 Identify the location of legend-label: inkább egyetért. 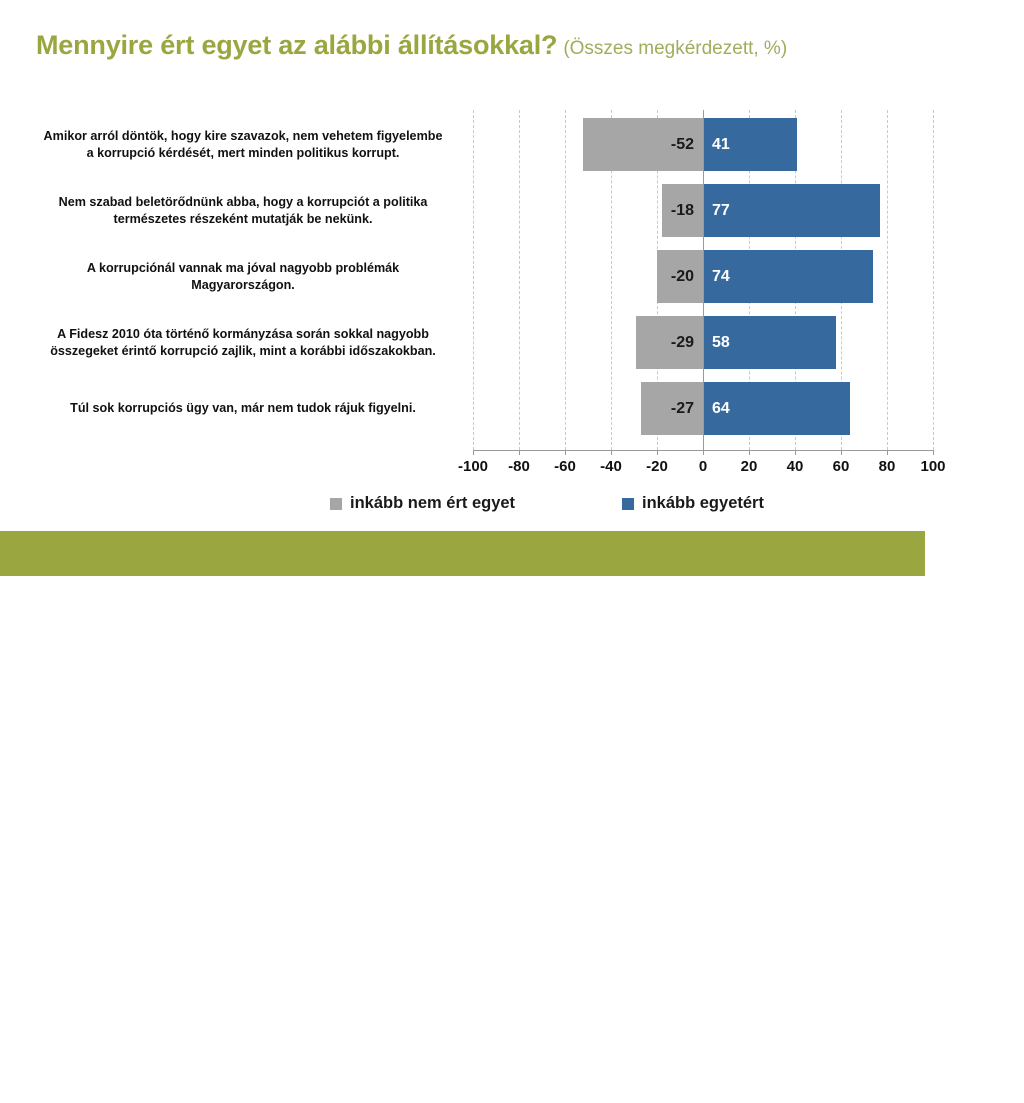
(703, 503).